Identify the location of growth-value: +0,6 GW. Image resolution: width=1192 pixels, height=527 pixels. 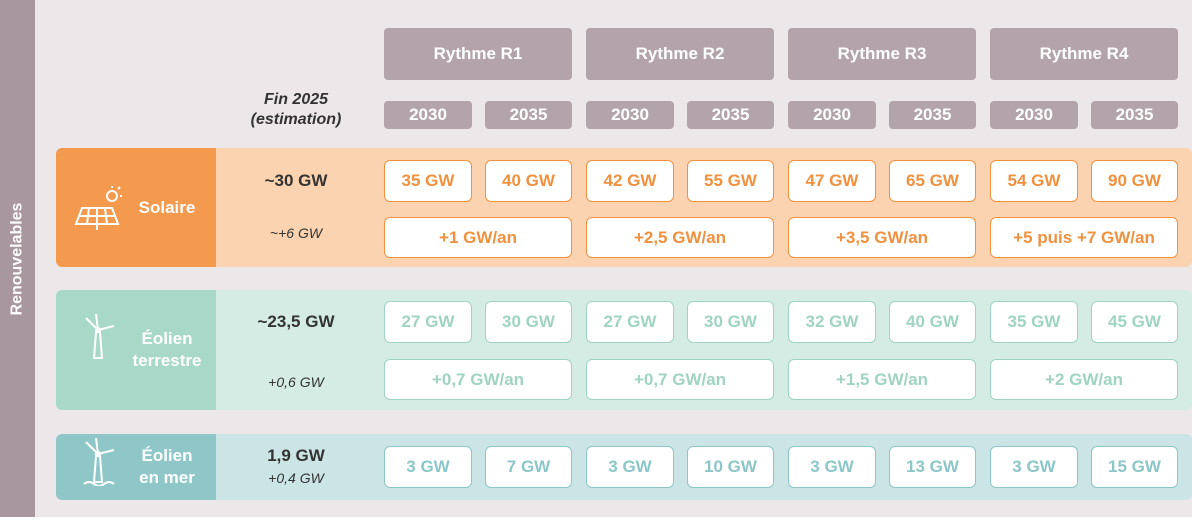
(296, 382).